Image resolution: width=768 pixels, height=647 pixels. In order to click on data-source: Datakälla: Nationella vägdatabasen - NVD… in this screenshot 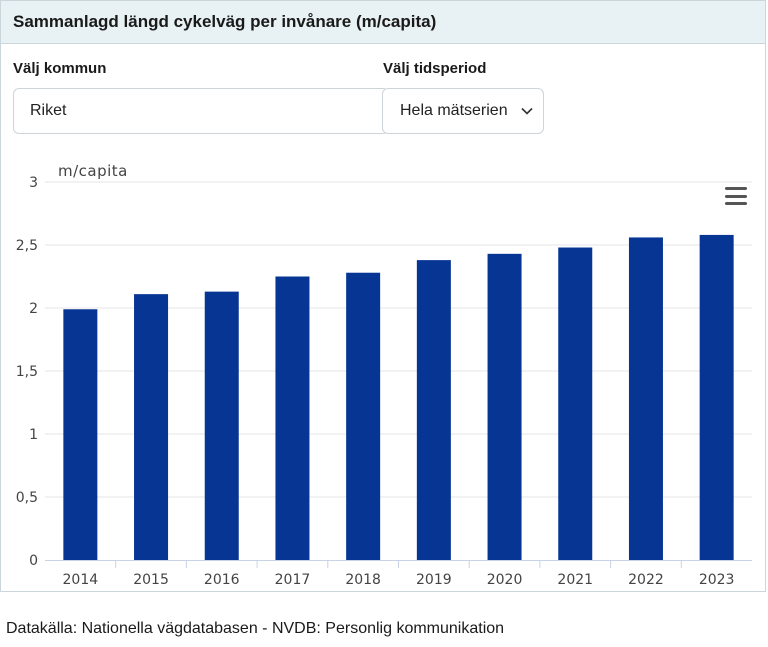, I will do `click(255, 628)`.